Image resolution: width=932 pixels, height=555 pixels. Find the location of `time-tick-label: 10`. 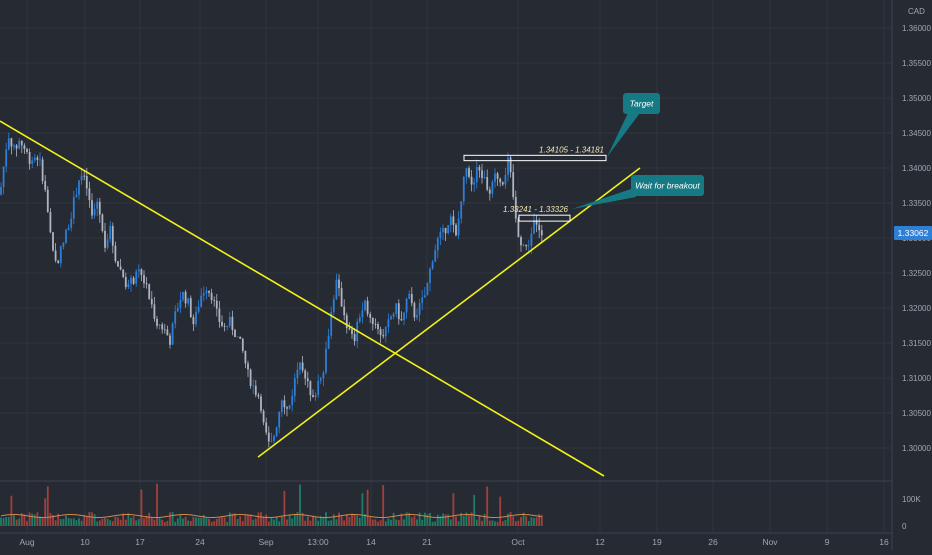

time-tick-label: 10 is located at coordinates (85, 542).